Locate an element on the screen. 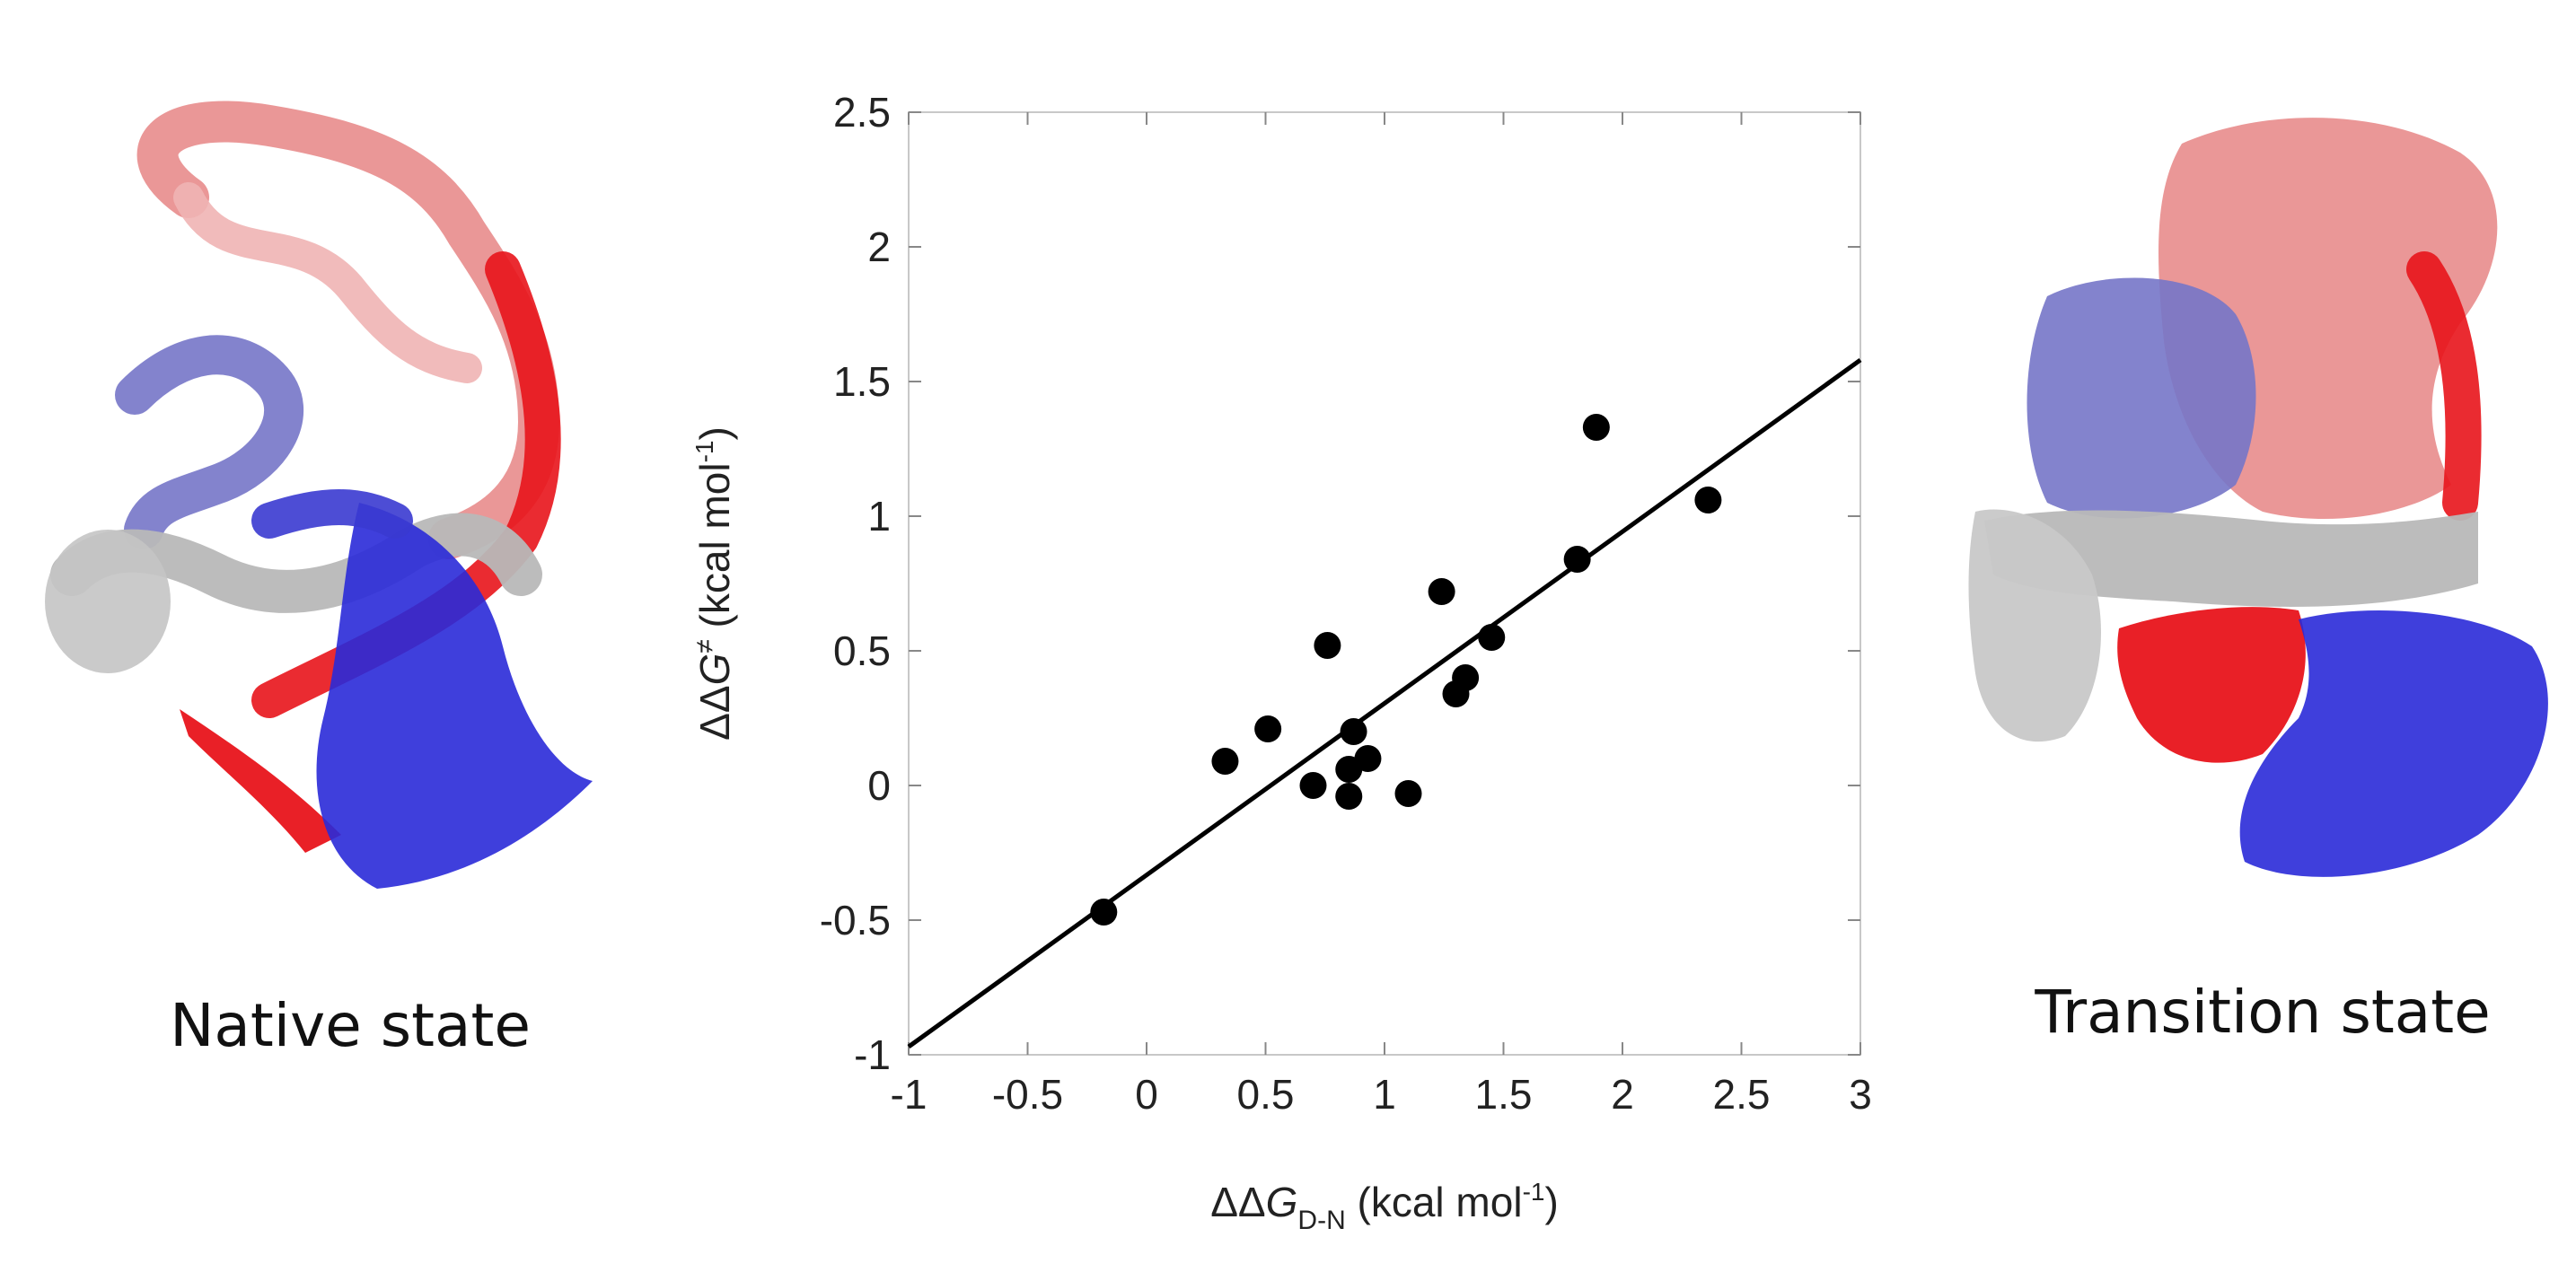  x-axis-title: ΔΔGD-N (kcal mol-1) is located at coordinates (1384, 1206).